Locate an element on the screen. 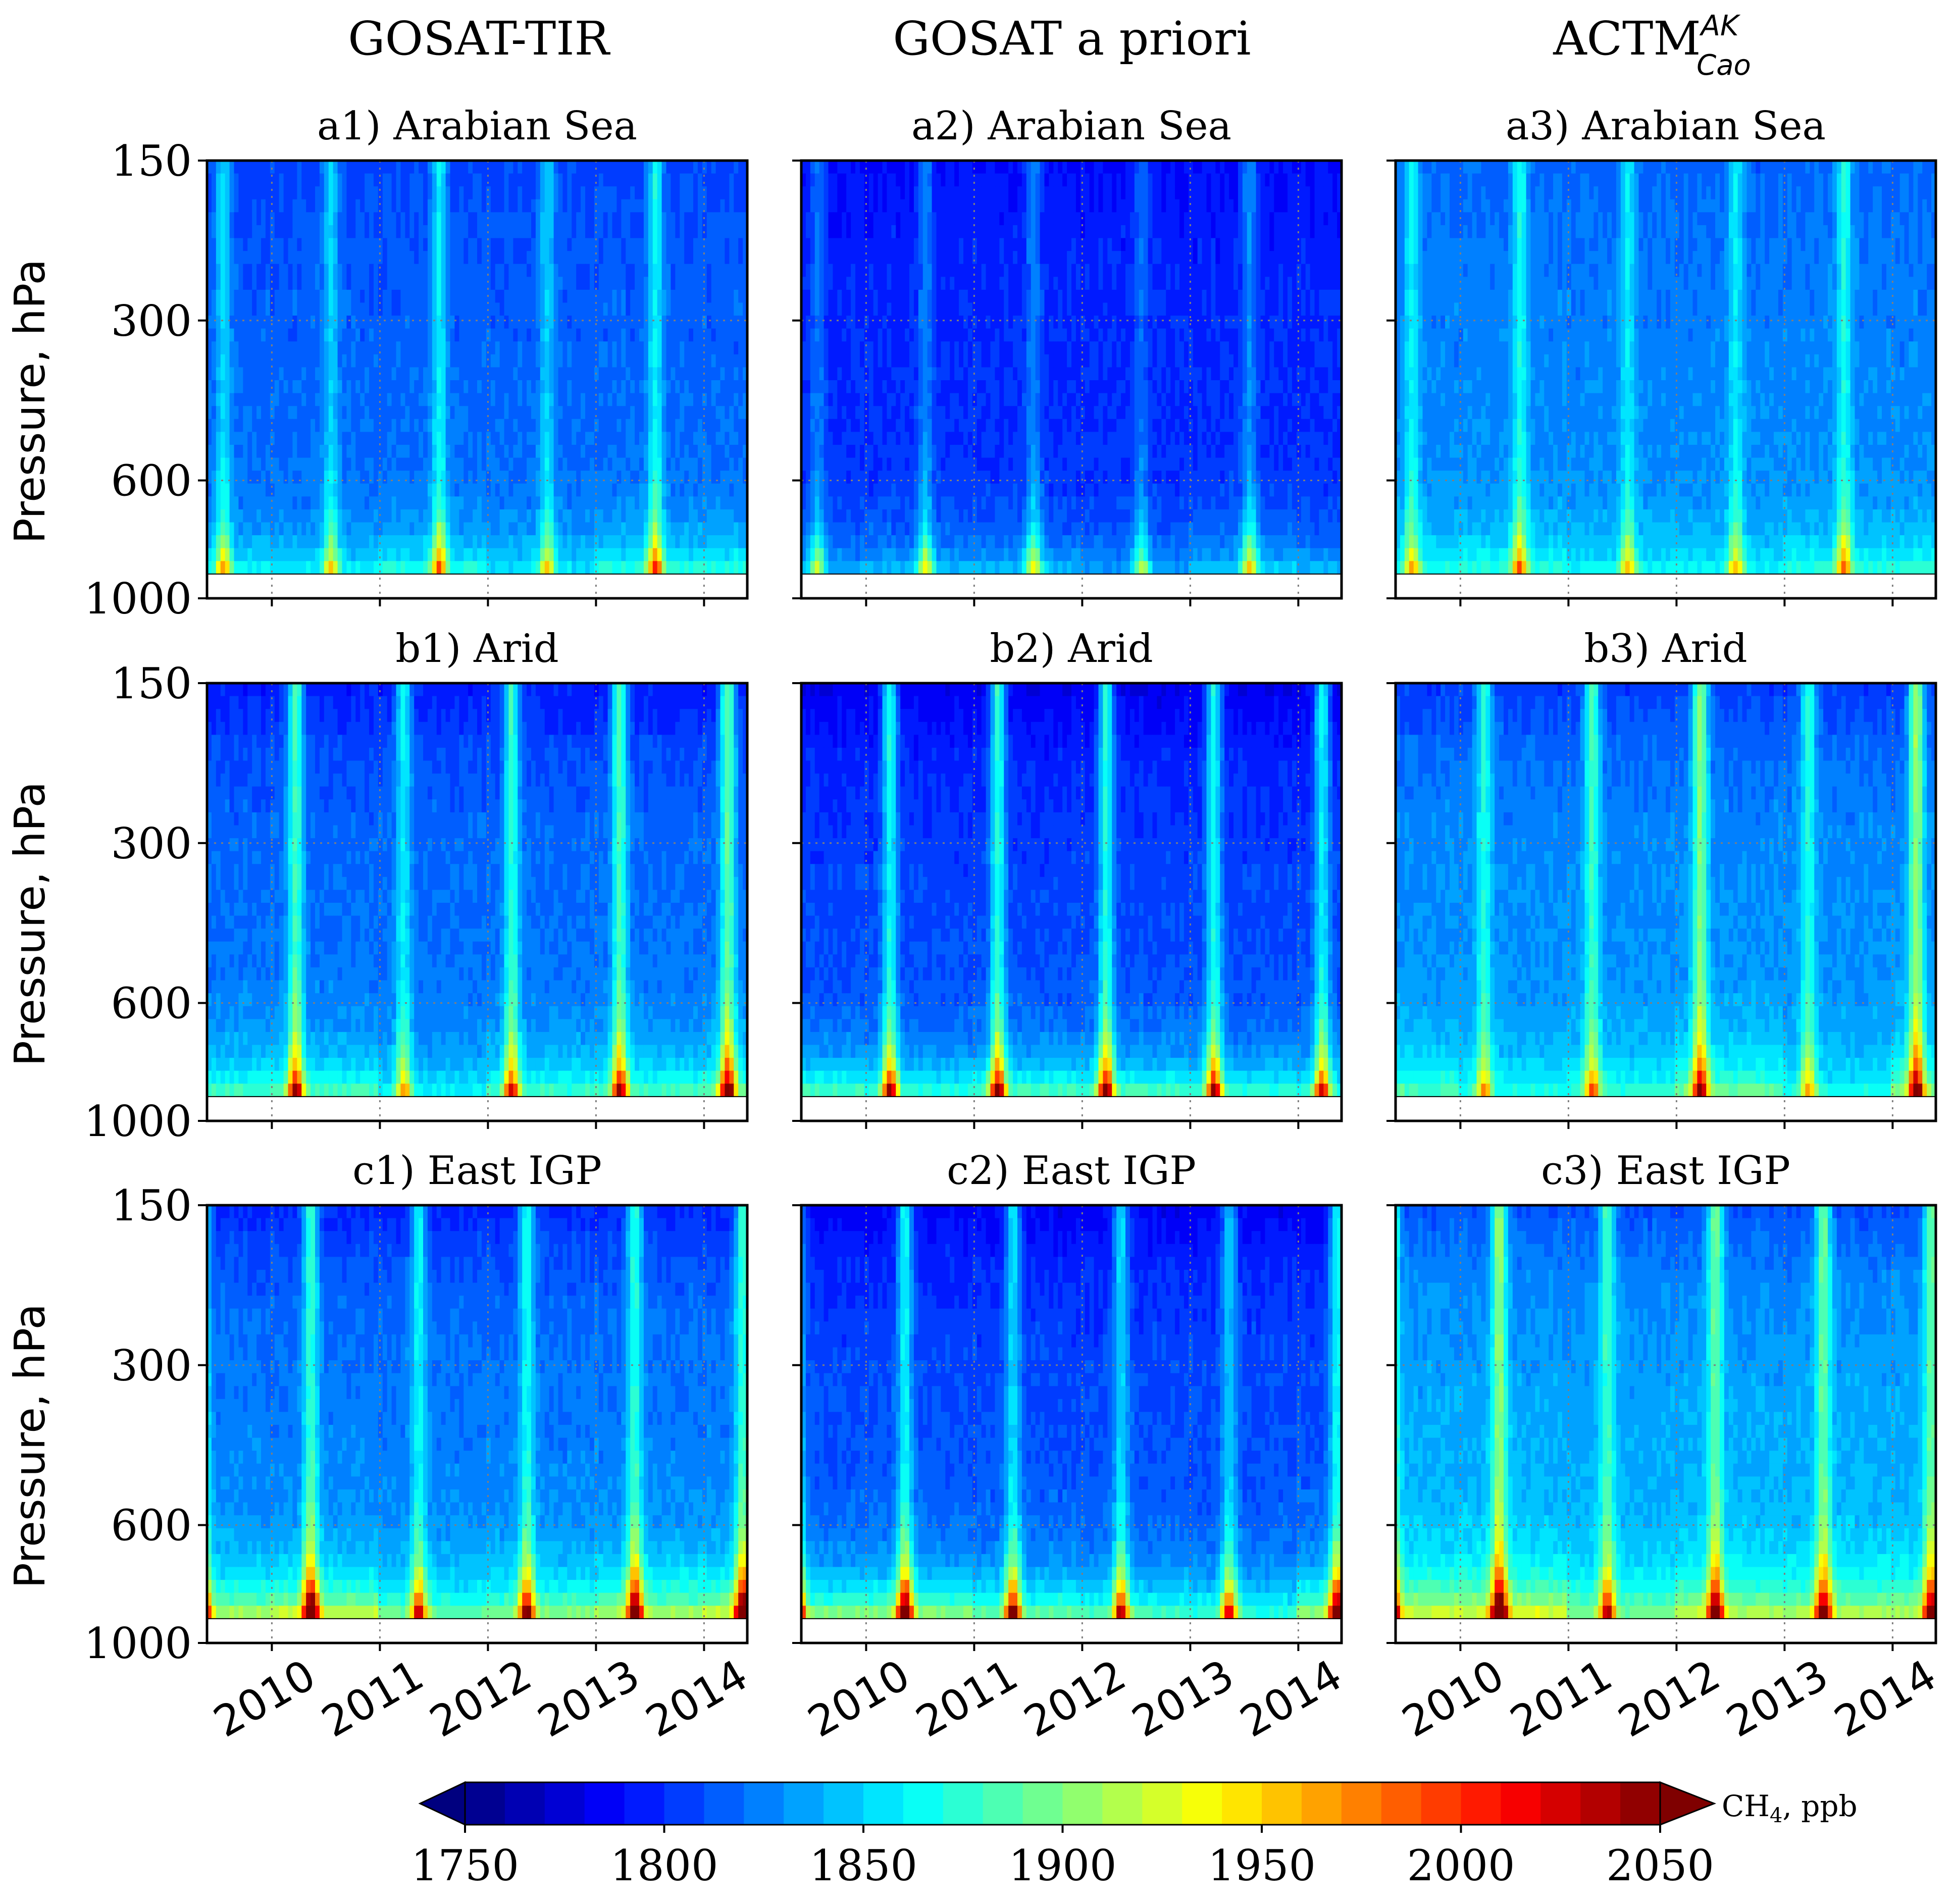  actm-base: ACTM is located at coordinates (1627, 39).